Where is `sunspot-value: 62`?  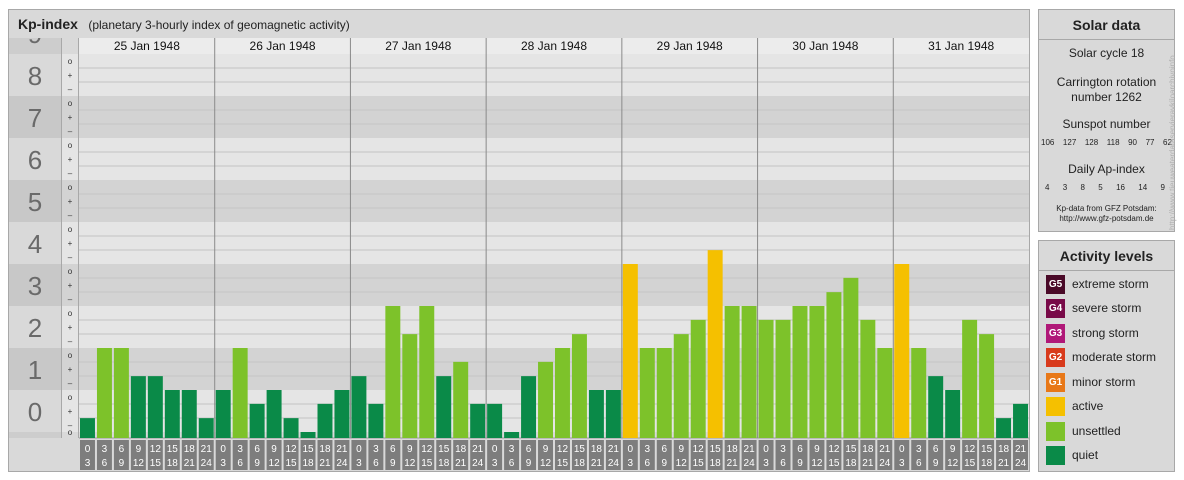
sunspot-value: 62 is located at coordinates (1167, 142).